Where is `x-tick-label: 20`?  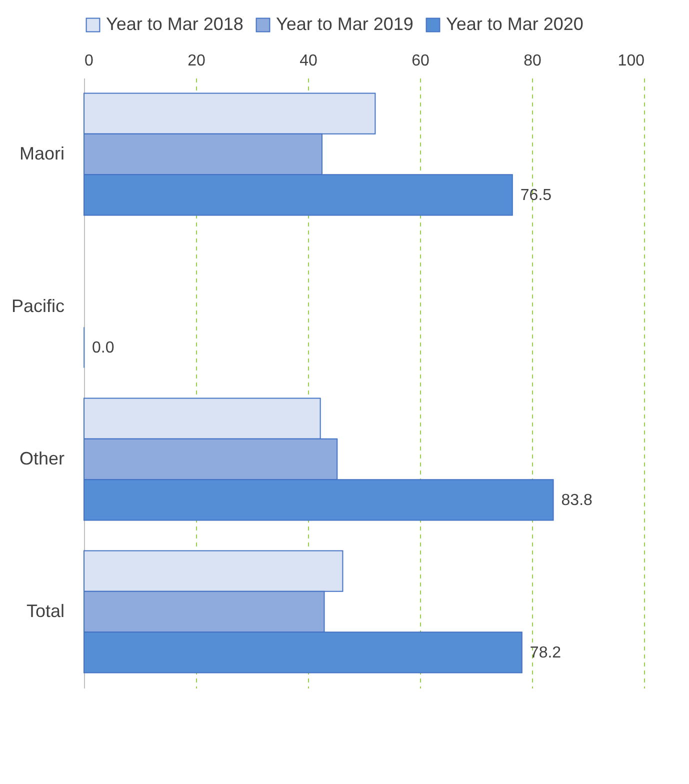 x-tick-label: 20 is located at coordinates (197, 61).